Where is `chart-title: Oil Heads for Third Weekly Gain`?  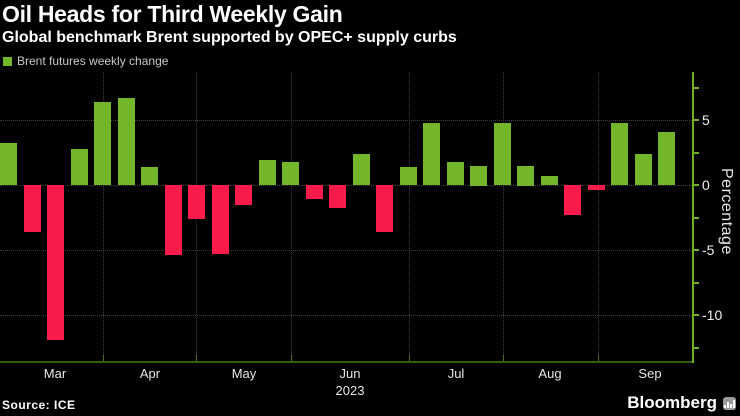 chart-title: Oil Heads for Third Weekly Gain is located at coordinates (172, 14).